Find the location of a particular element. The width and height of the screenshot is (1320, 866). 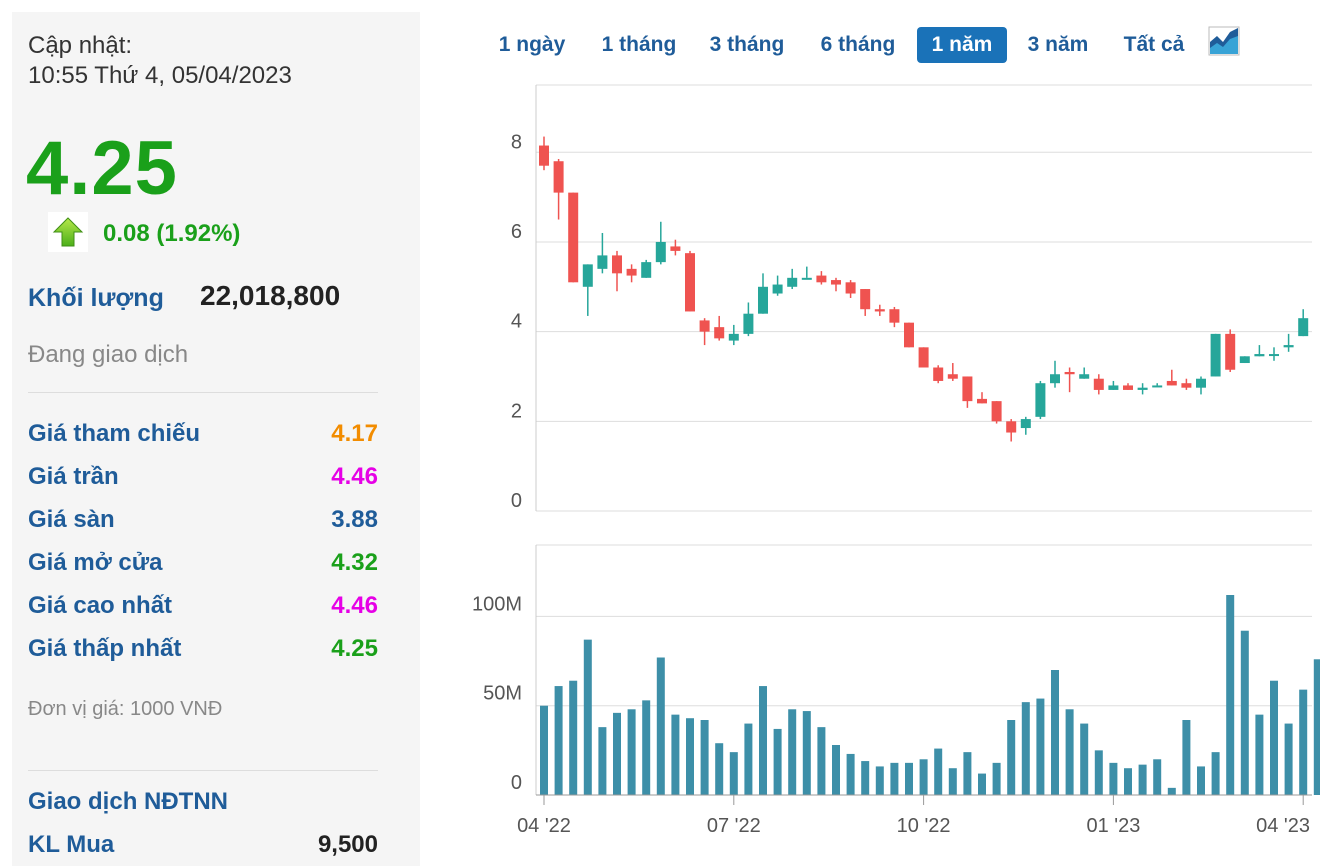

stat-label: Giá cao nhất is located at coordinates (100, 605).